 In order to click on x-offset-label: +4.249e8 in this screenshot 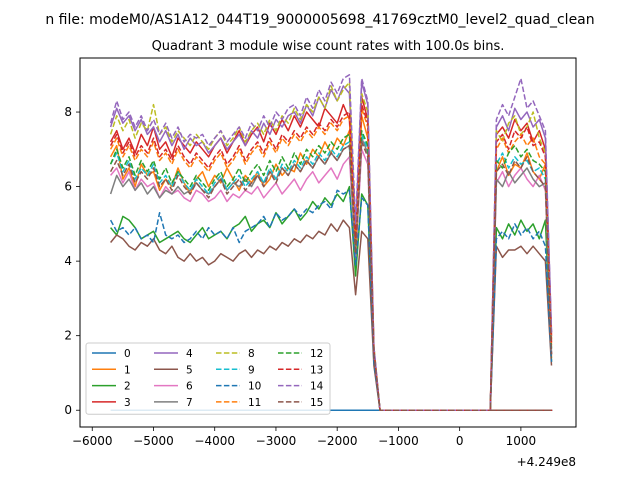, I will do `click(546, 462)`.